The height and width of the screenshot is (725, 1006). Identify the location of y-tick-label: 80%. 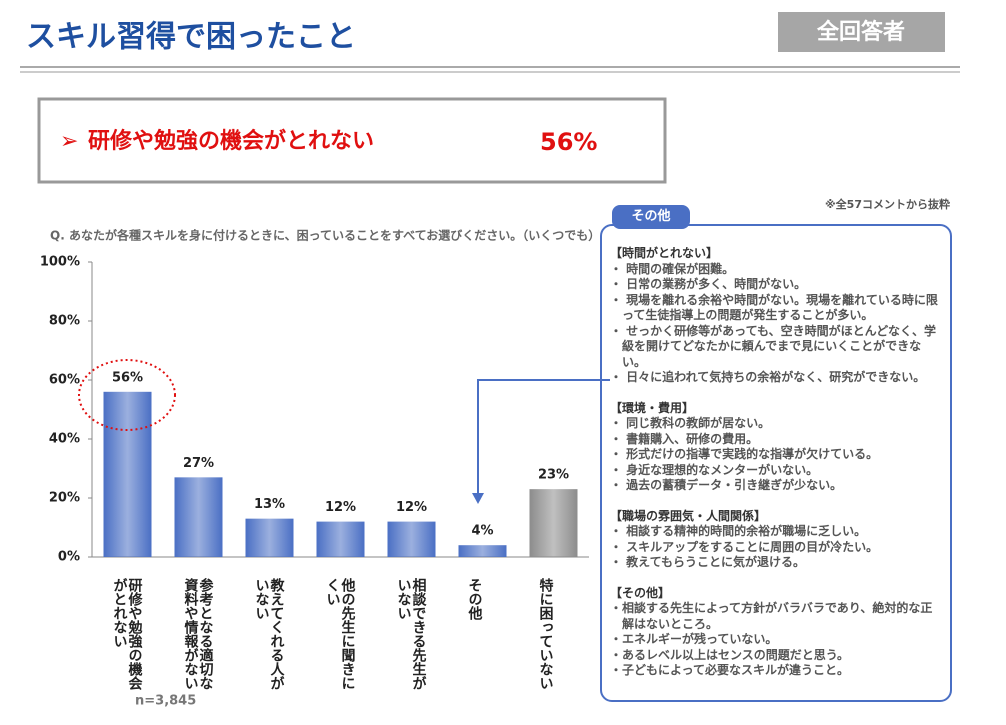
(64, 321).